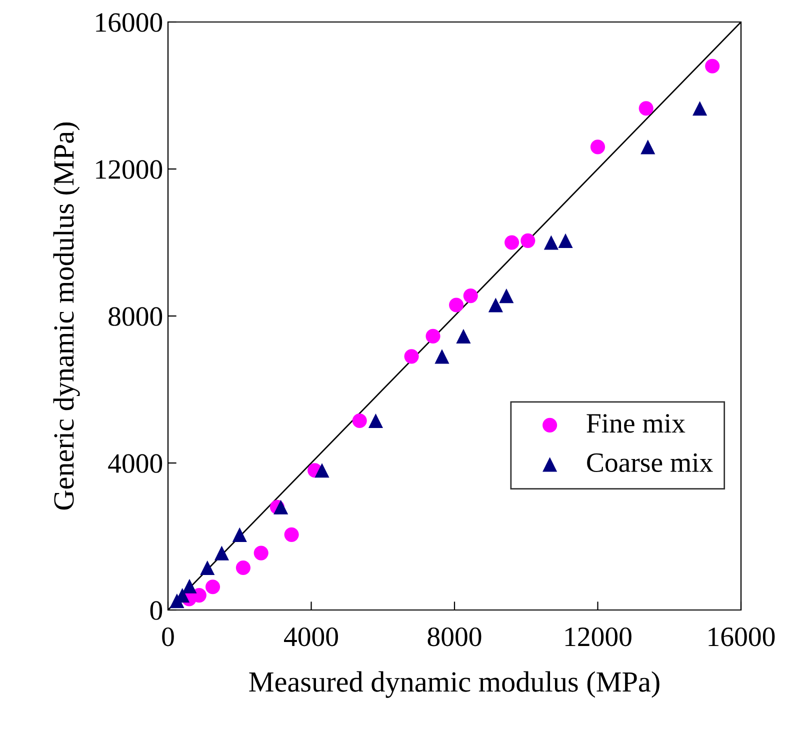  What do you see at coordinates (650, 462) in the screenshot?
I see `legend-label: Coarse mix` at bounding box center [650, 462].